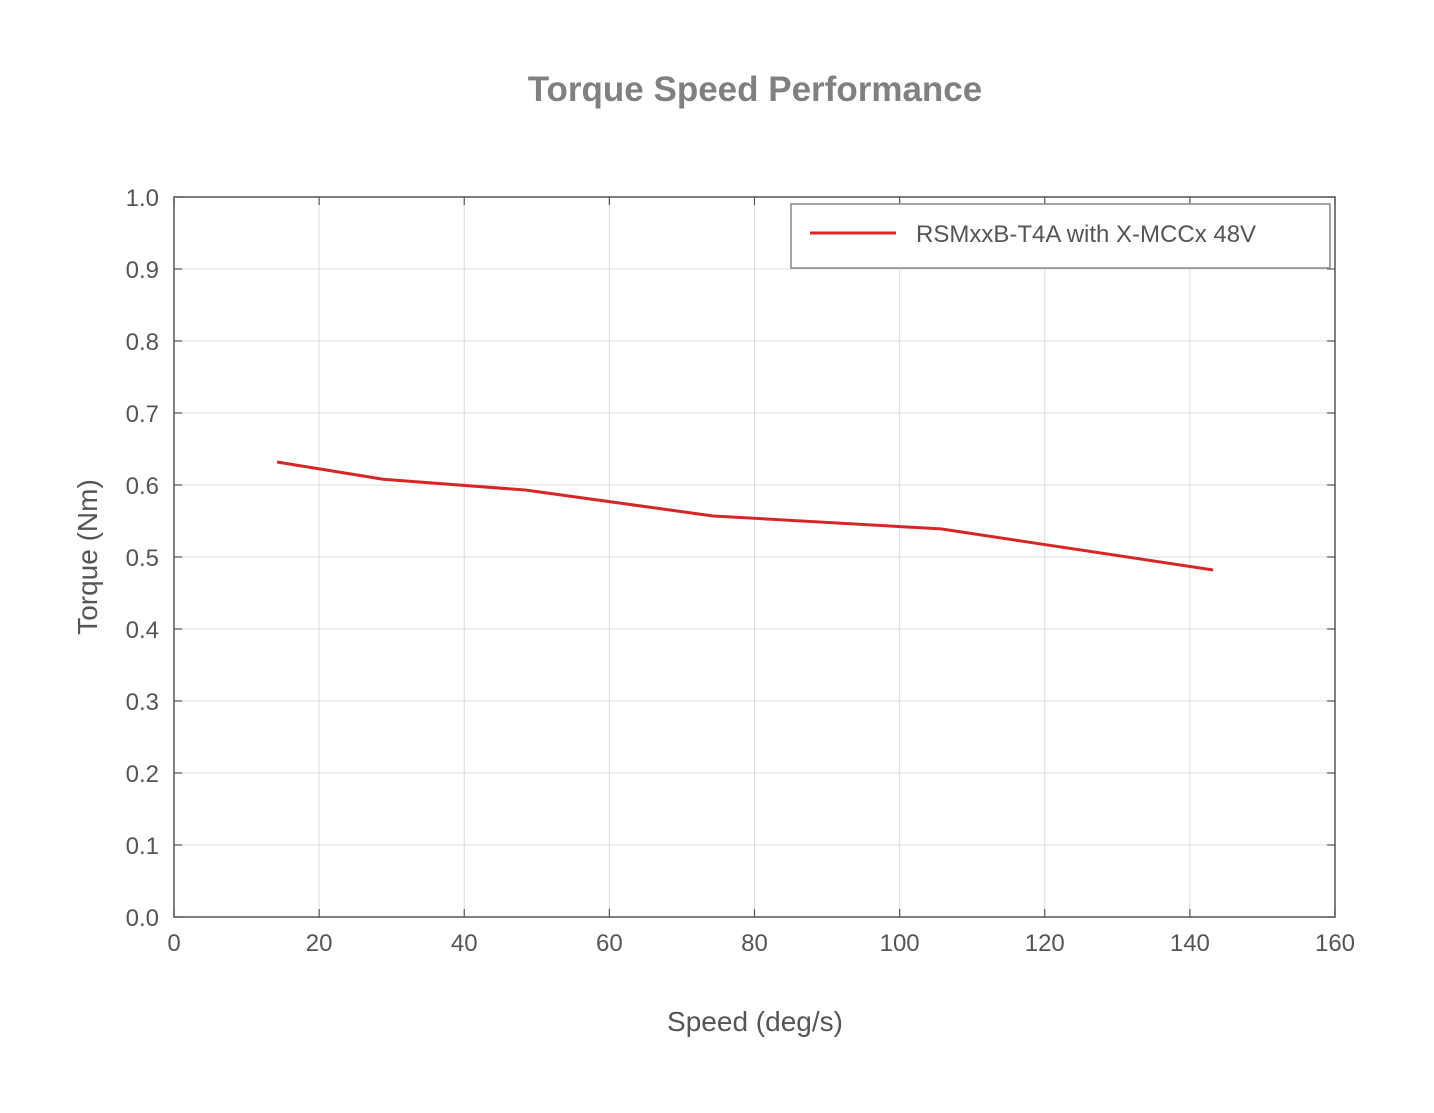 This screenshot has height=1113, width=1434. What do you see at coordinates (142, 702) in the screenshot?
I see `y-tick-label: 0.3` at bounding box center [142, 702].